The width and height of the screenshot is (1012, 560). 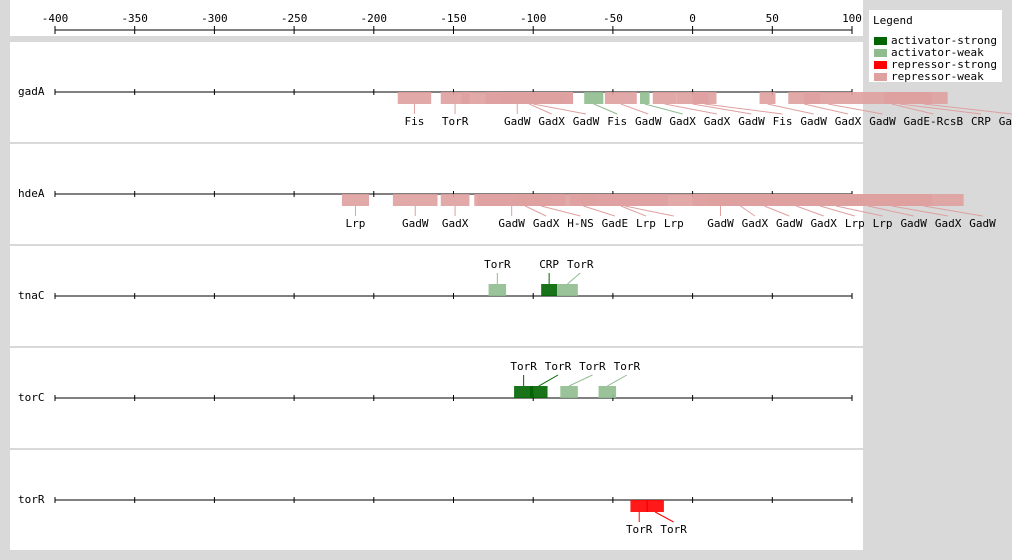 I want to click on legend-title: Legend, so click(x=893, y=20).